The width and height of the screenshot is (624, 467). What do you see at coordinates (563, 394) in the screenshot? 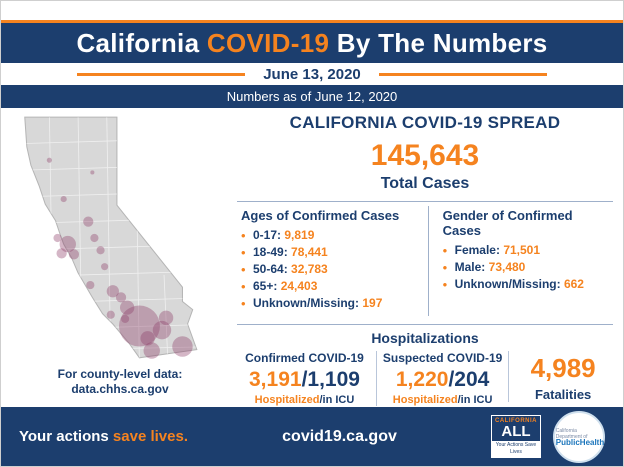
I see `fatalities-label: Fatalities` at bounding box center [563, 394].